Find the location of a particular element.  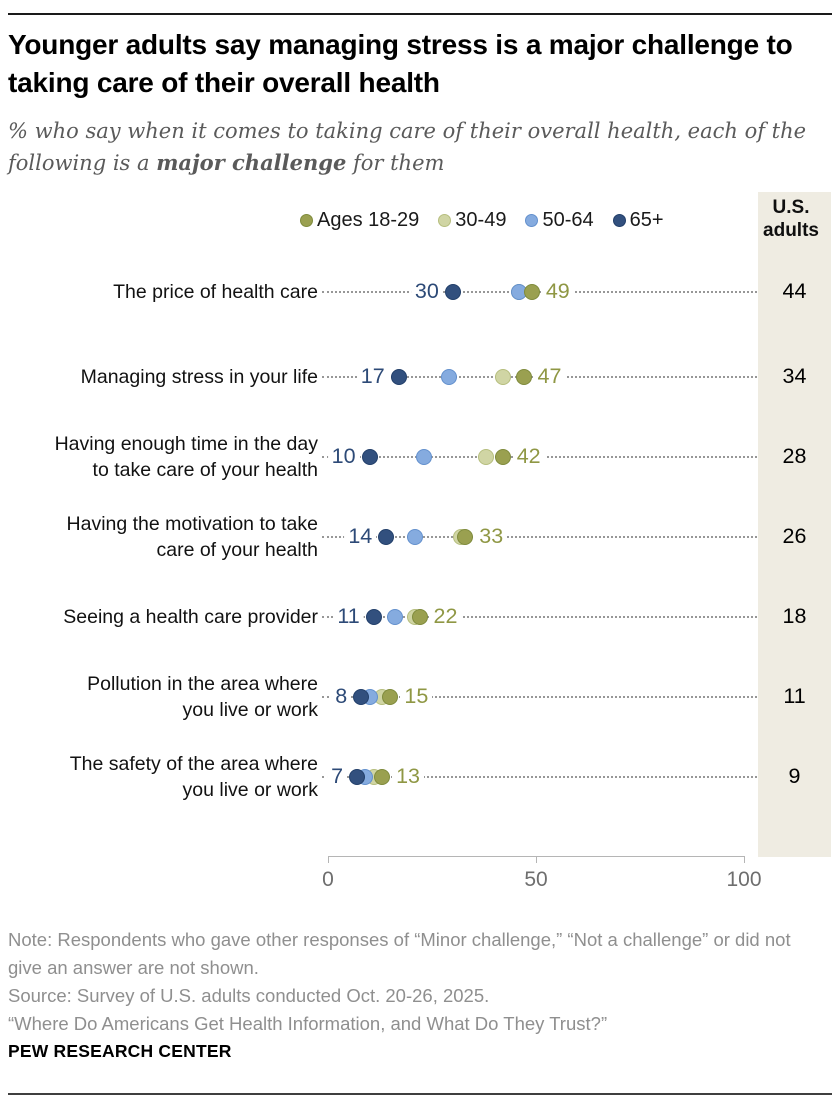

value-label-65plus: 17 is located at coordinates (372, 376).